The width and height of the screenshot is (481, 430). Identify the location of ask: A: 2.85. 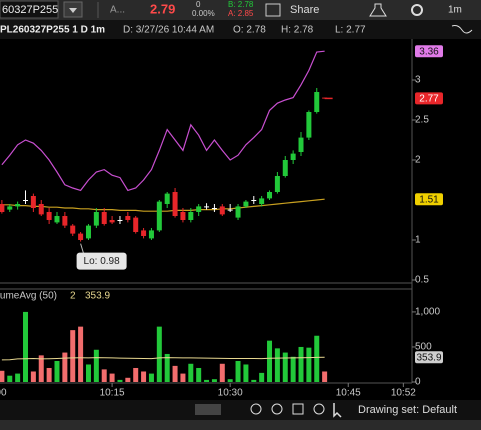
(241, 13).